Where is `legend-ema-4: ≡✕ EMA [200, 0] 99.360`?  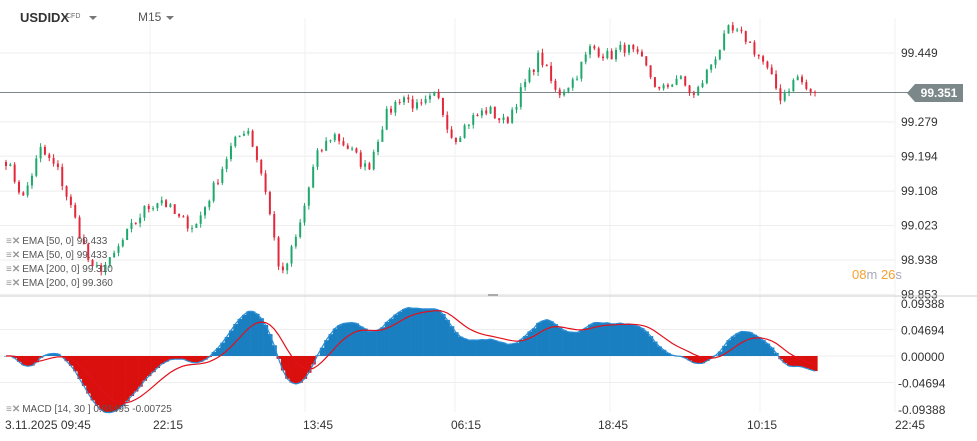
legend-ema-4: ≡✕ EMA [200, 0] 99.360 is located at coordinates (59, 283).